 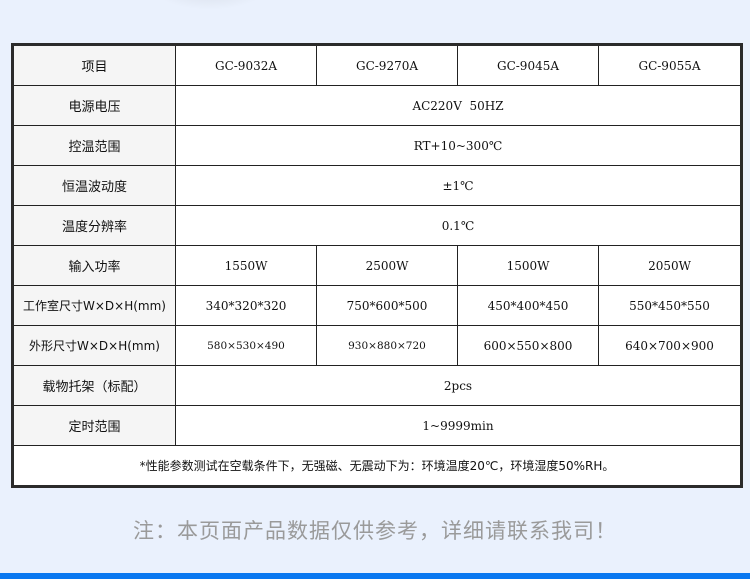 I want to click on model-header: GC-9055A, so click(x=670, y=65).